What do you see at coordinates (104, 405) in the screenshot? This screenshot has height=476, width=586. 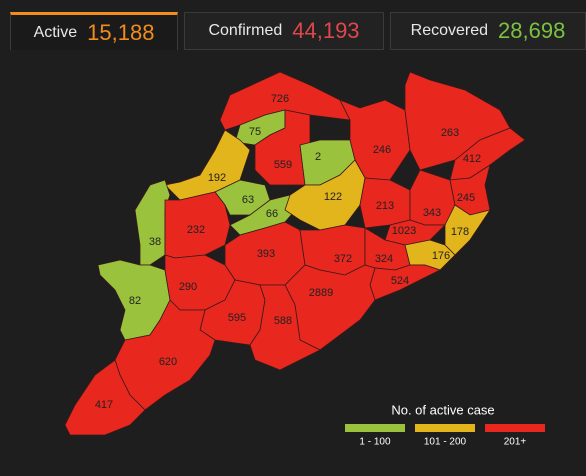 I see `district-label: 417` at bounding box center [104, 405].